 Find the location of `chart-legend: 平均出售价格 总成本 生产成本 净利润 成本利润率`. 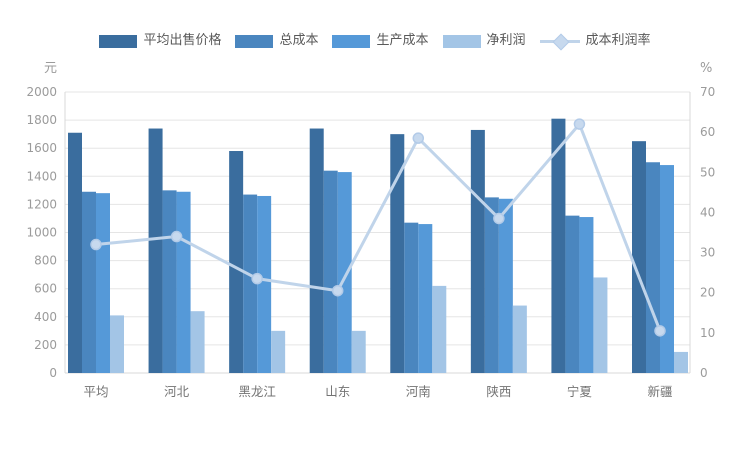

chart-legend: 平均出售价格 总成本 生产成本 净利润 成本利润率 is located at coordinates (375, 41).